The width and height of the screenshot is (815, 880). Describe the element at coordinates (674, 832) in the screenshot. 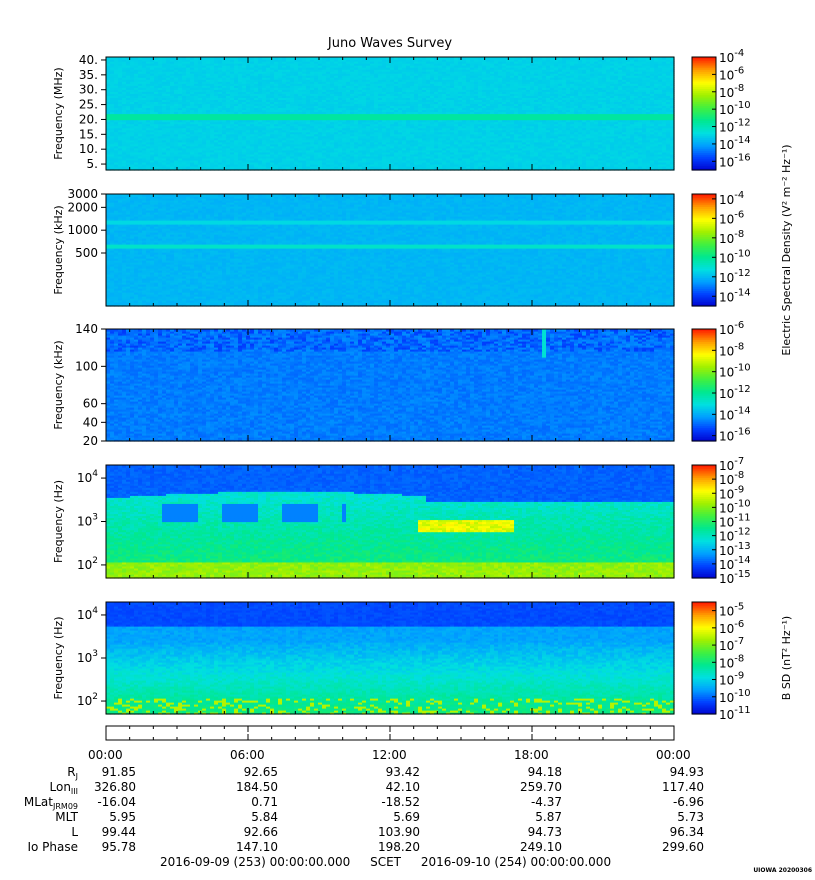

I see `ephemeris-value: 96.34` at that location.